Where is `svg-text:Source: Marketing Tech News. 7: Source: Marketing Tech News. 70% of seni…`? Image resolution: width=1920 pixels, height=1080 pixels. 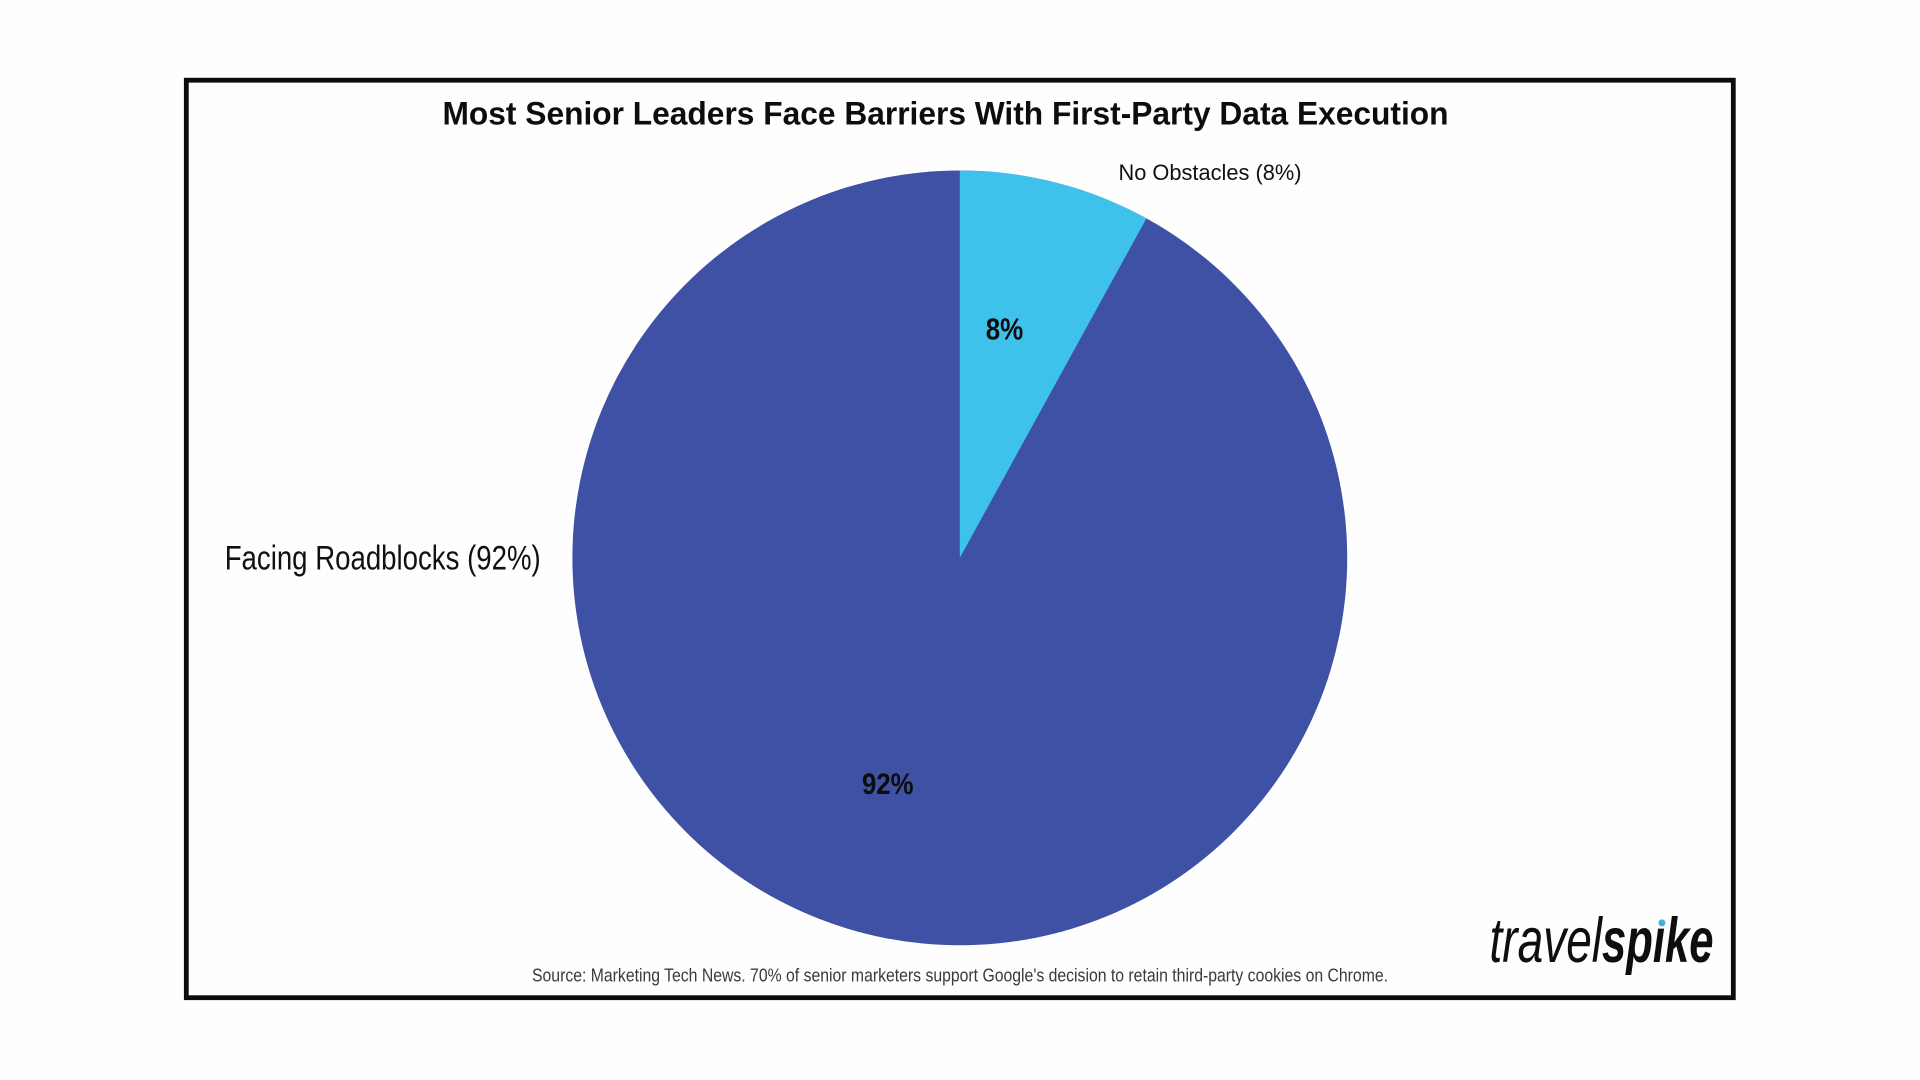
svg-text:Source: Marketing Tech News. 7: Source: Marketing Tech News. 70% of seni… is located at coordinates (960, 975).